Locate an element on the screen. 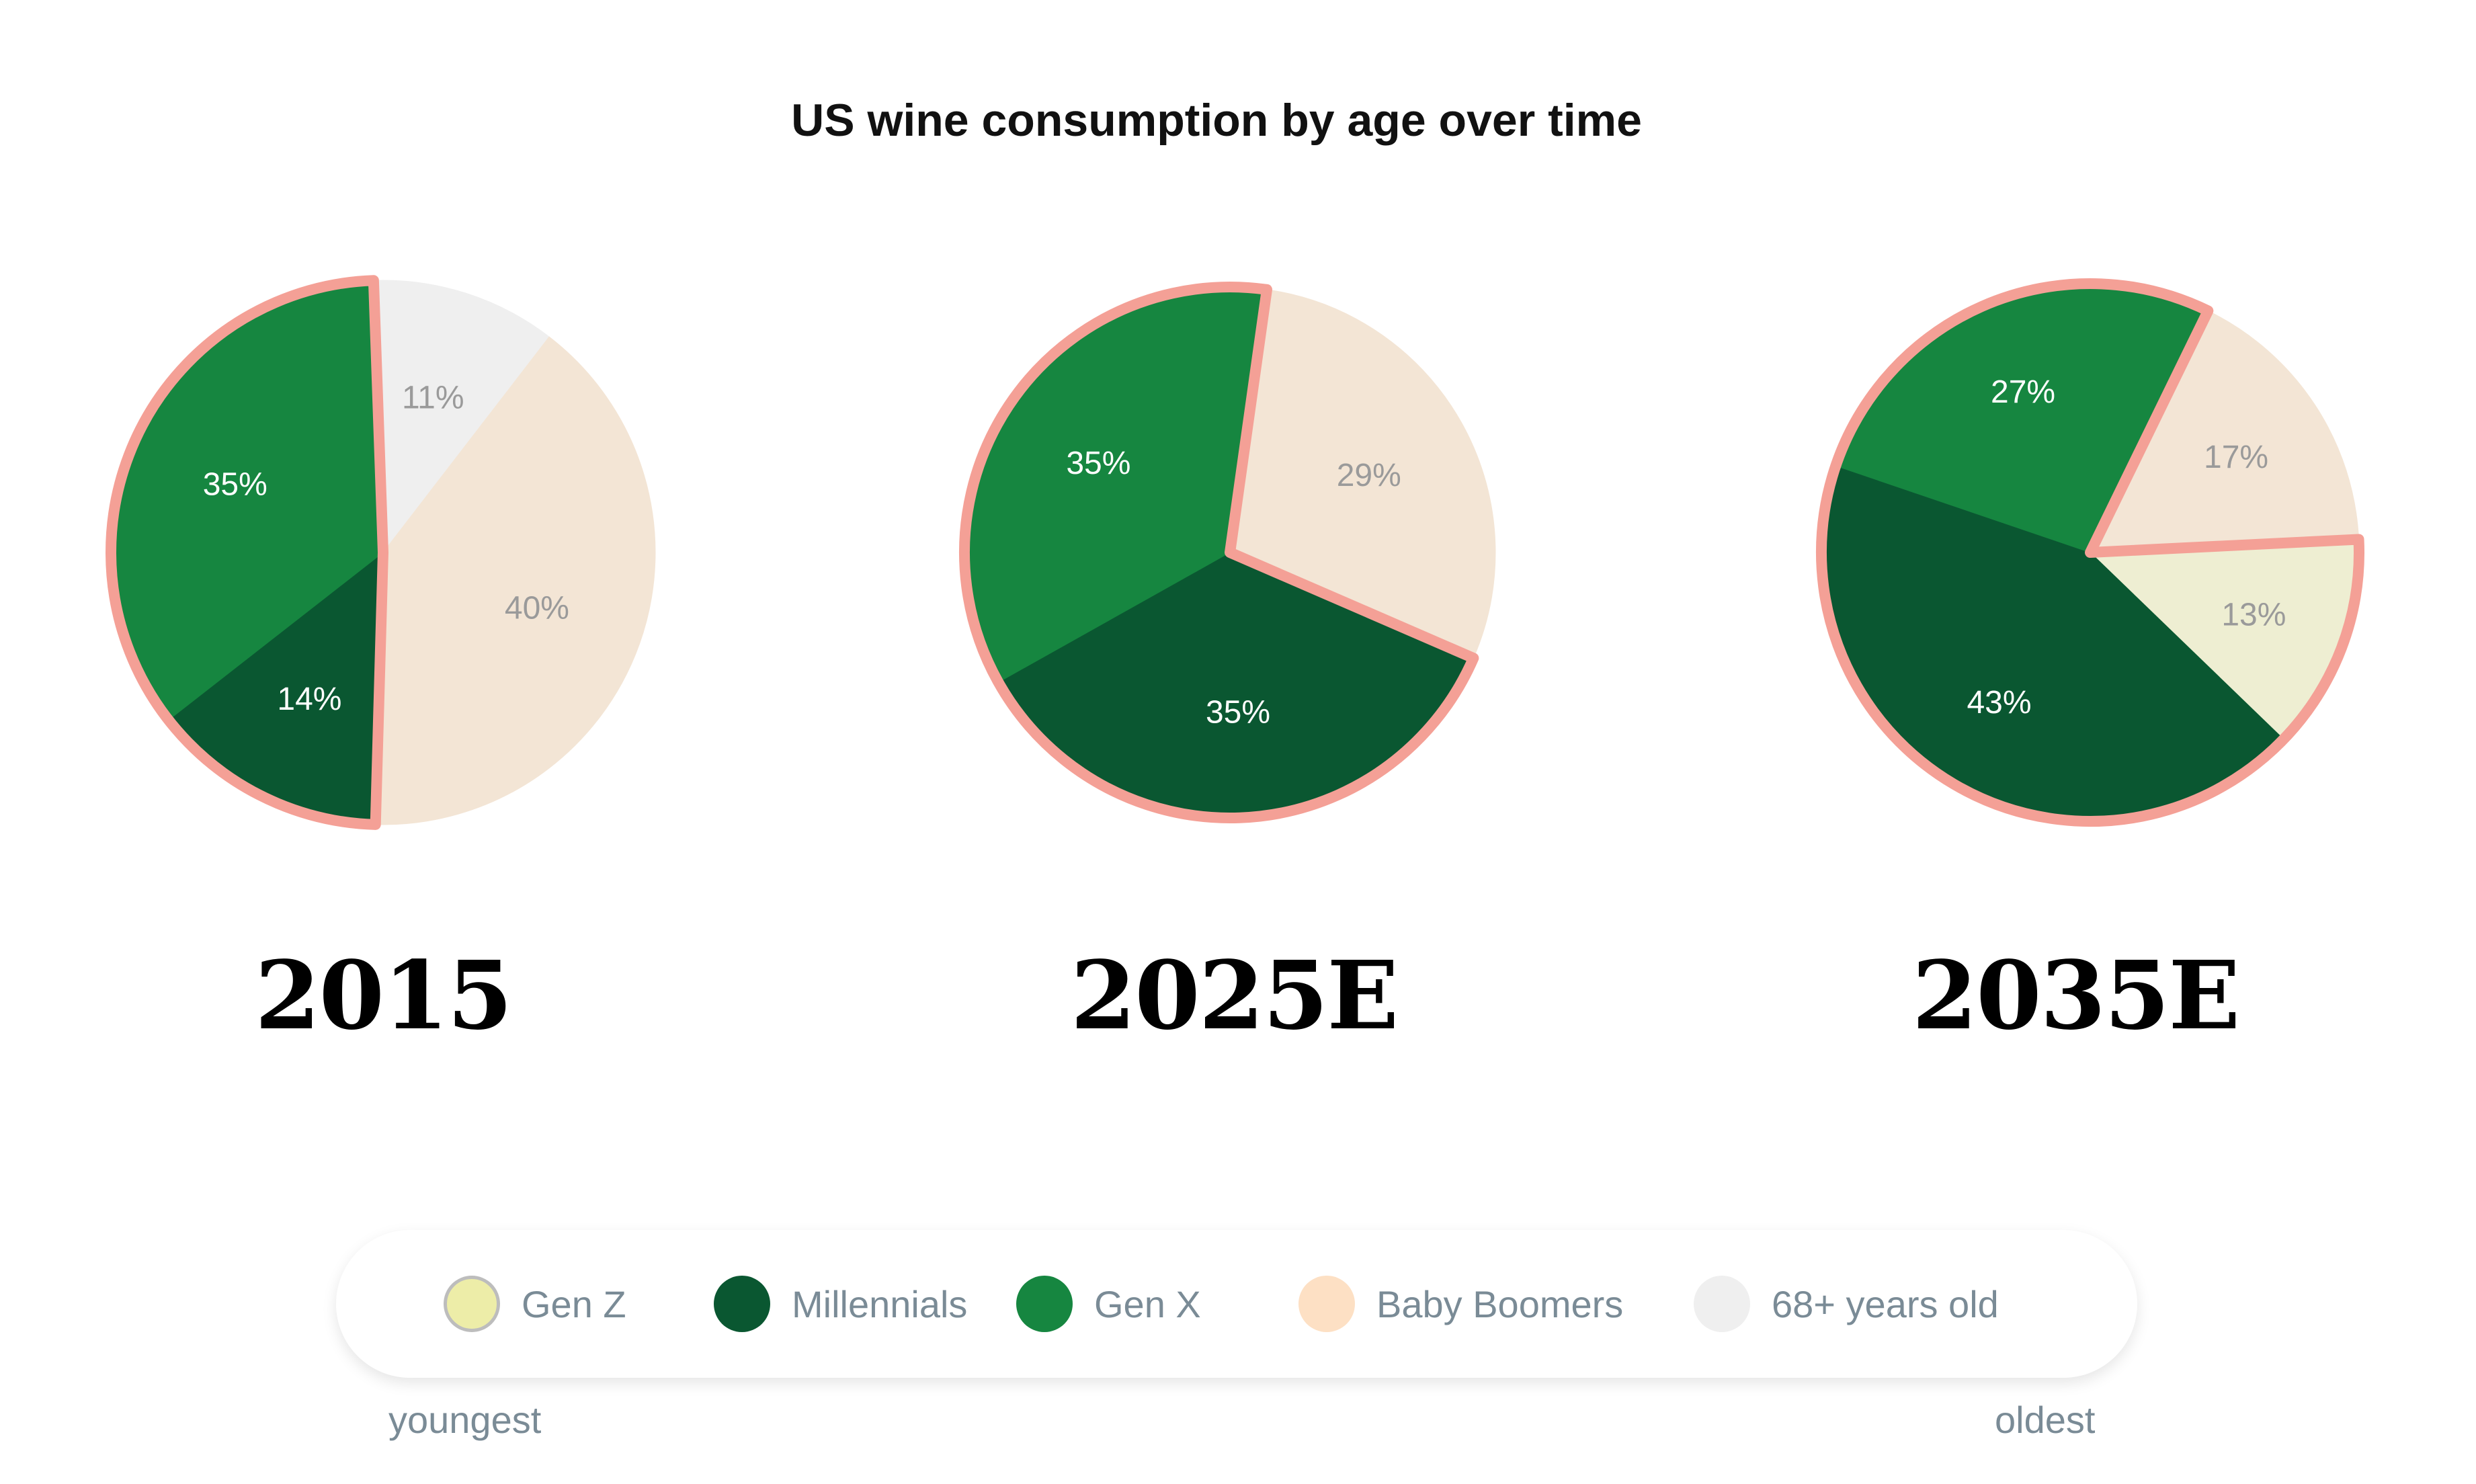 The height and width of the screenshot is (1484, 2476). pie-2035e: 17% 13% 43% 27% is located at coordinates (2090, 552).